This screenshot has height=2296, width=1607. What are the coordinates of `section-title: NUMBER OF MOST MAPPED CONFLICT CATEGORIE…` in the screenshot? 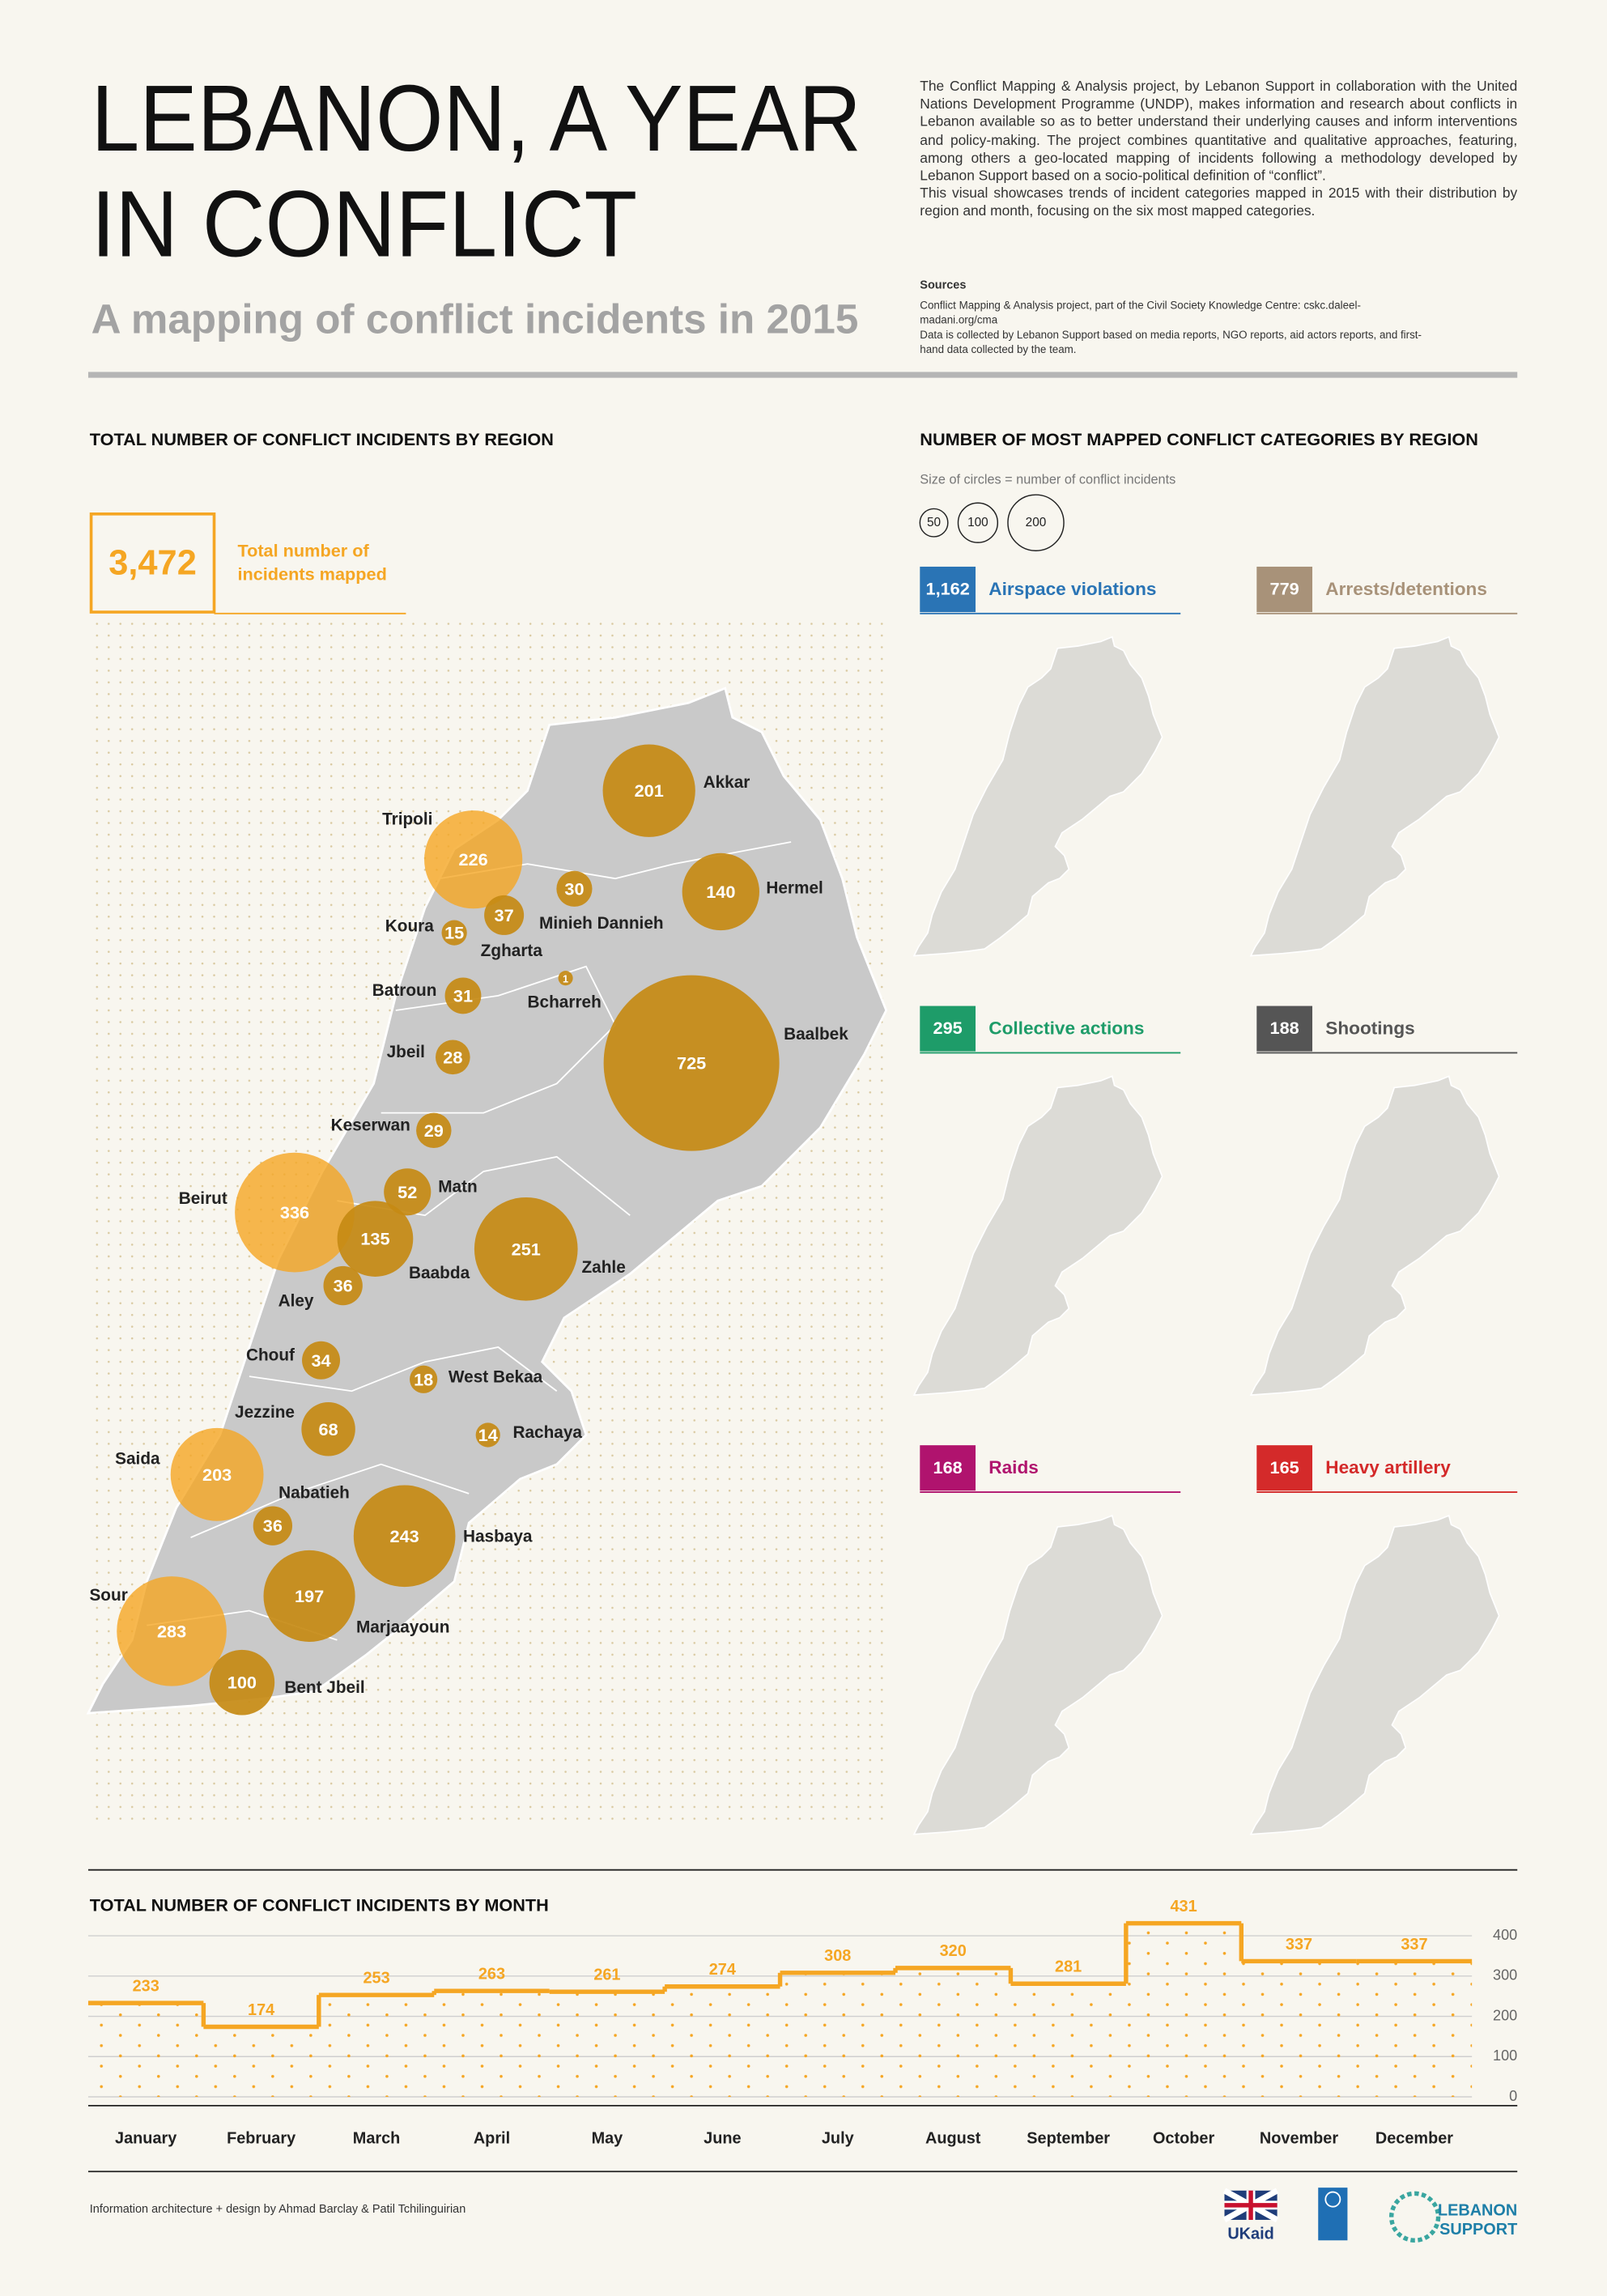 It's located at (1199, 439).